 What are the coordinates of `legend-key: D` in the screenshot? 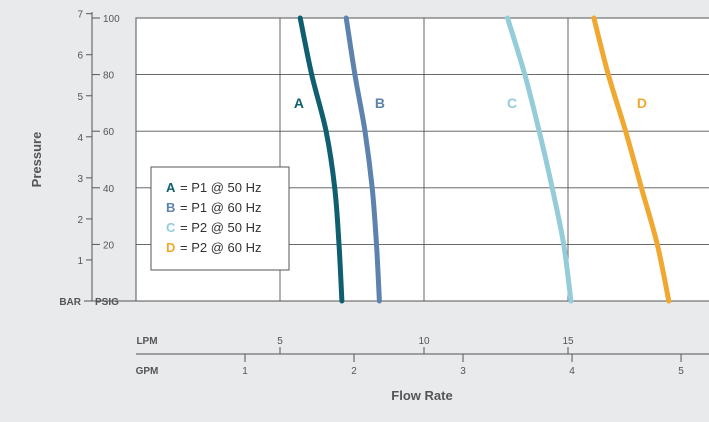 It's located at (170, 247).